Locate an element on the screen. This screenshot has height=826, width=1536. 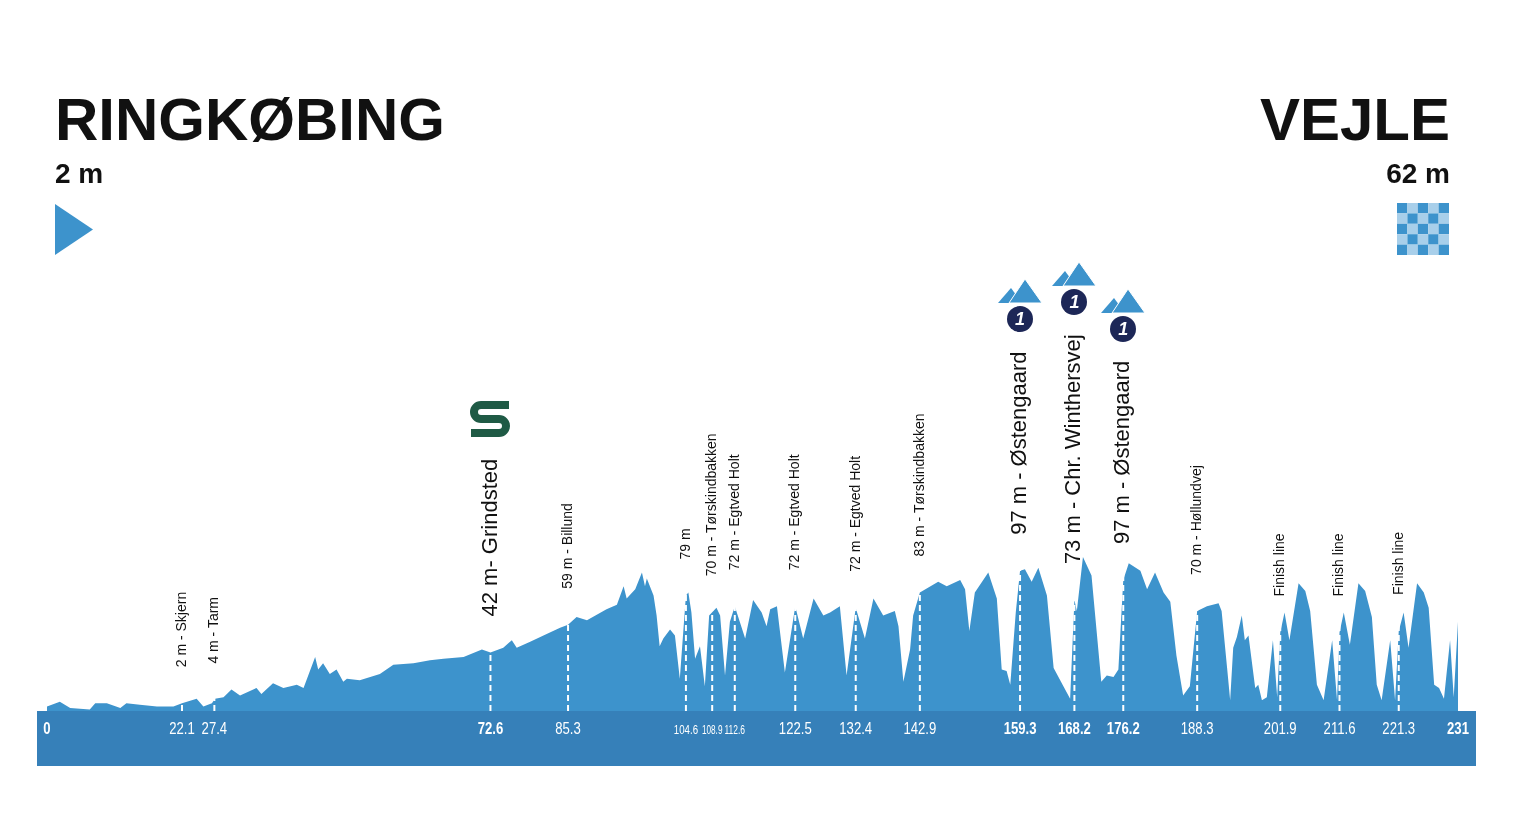
ref-line-label: 70 m - Høllundvej is located at coordinates (1196, 520).